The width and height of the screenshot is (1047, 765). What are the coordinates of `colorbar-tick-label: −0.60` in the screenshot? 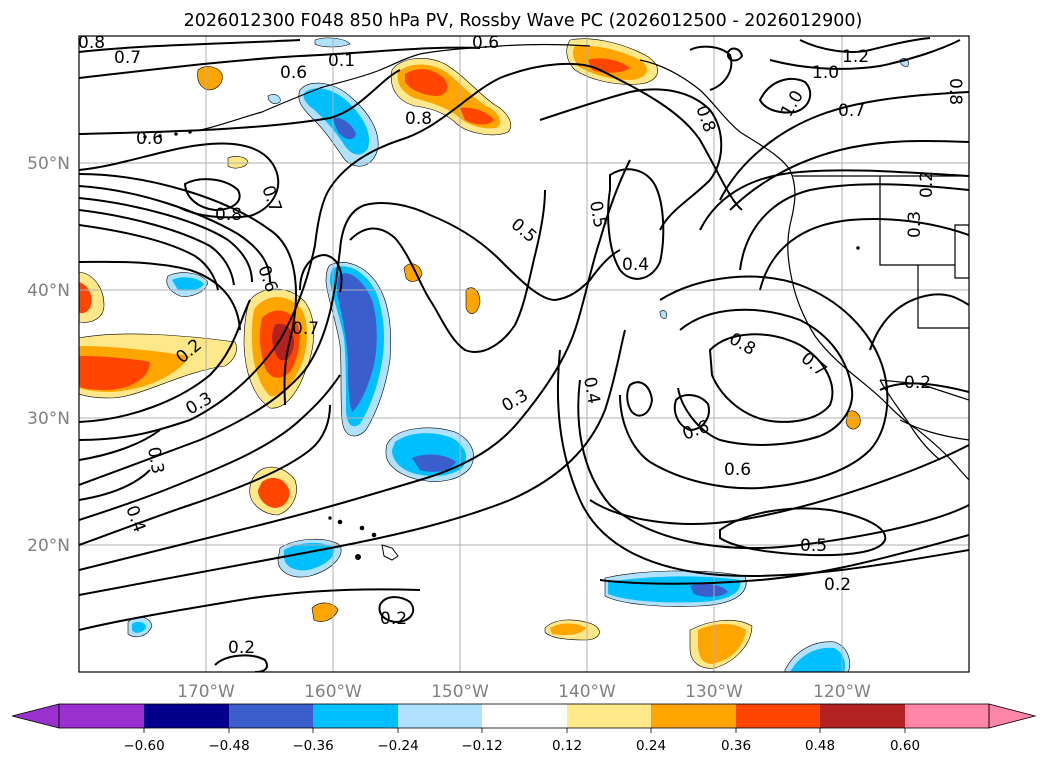 It's located at (143, 746).